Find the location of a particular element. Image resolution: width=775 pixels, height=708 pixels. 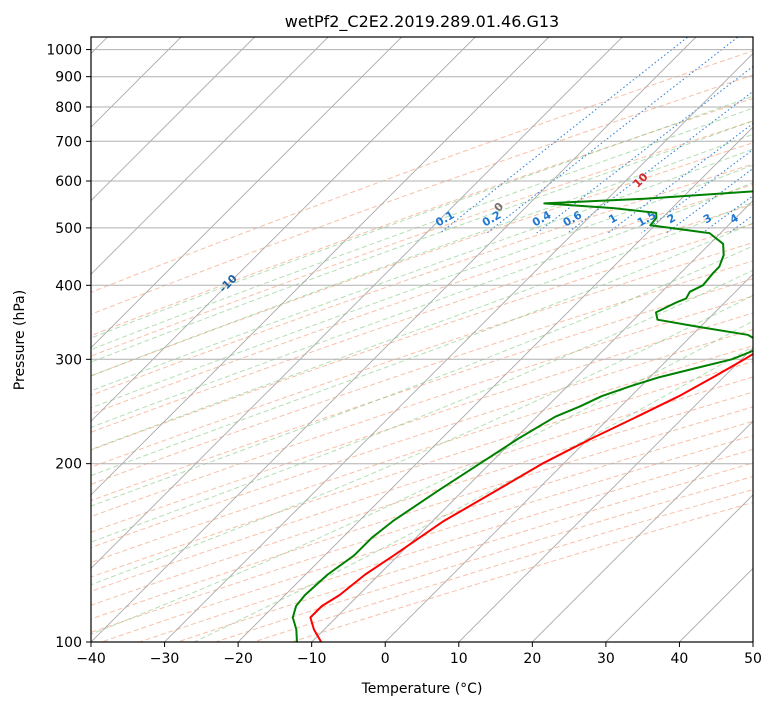

x-tick-label: −10 is located at coordinates (312, 659).